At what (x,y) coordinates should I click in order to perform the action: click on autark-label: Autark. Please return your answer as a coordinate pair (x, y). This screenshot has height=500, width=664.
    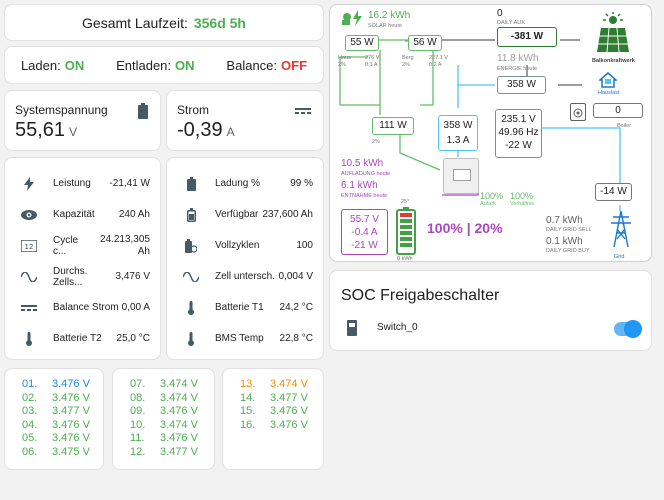
    Looking at the image, I should click on (488, 204).